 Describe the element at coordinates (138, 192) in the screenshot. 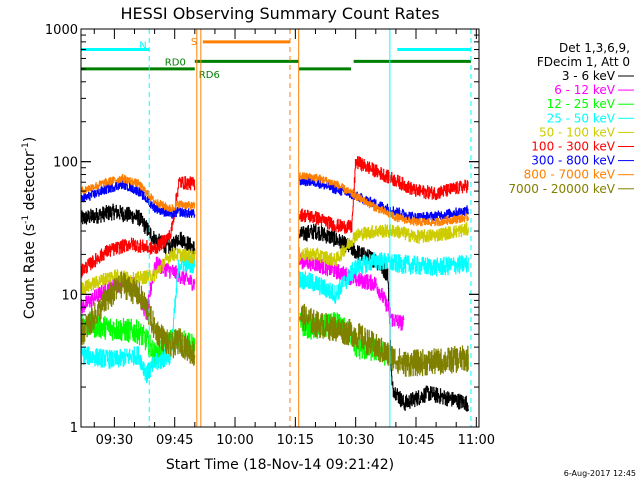

I see `series-7-seg1` at that location.